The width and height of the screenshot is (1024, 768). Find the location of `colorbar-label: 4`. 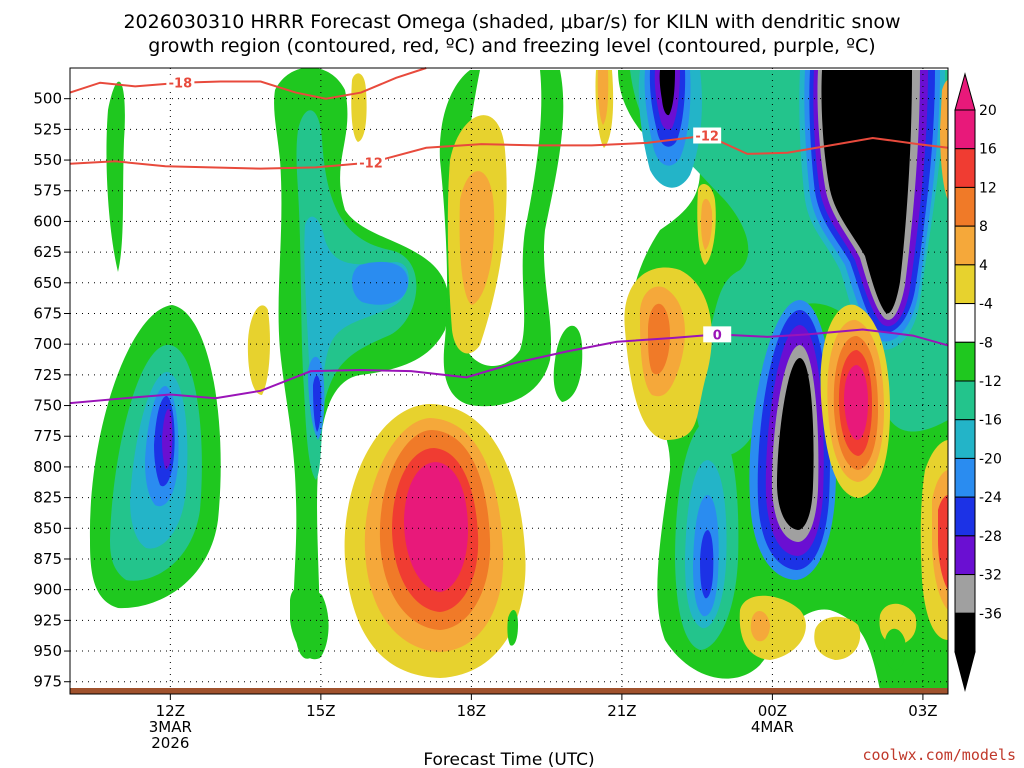

colorbar-label: 4 is located at coordinates (983, 266).